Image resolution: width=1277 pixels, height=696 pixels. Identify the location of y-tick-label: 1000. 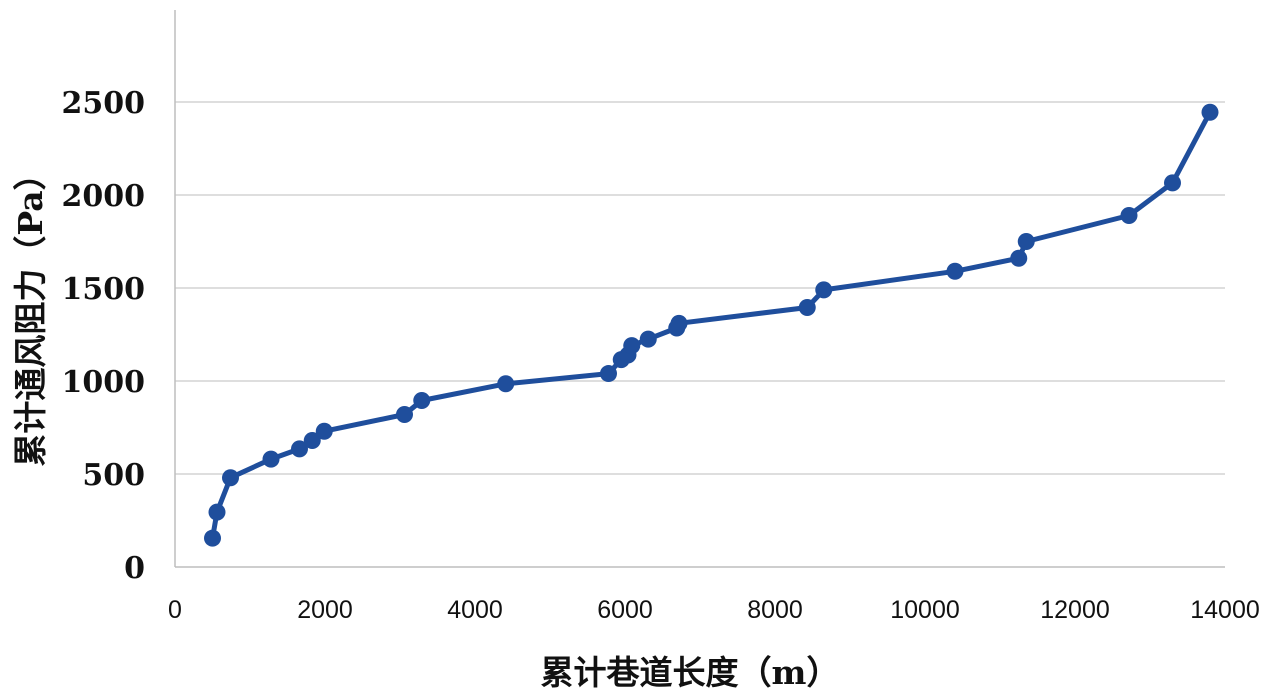
(104, 382).